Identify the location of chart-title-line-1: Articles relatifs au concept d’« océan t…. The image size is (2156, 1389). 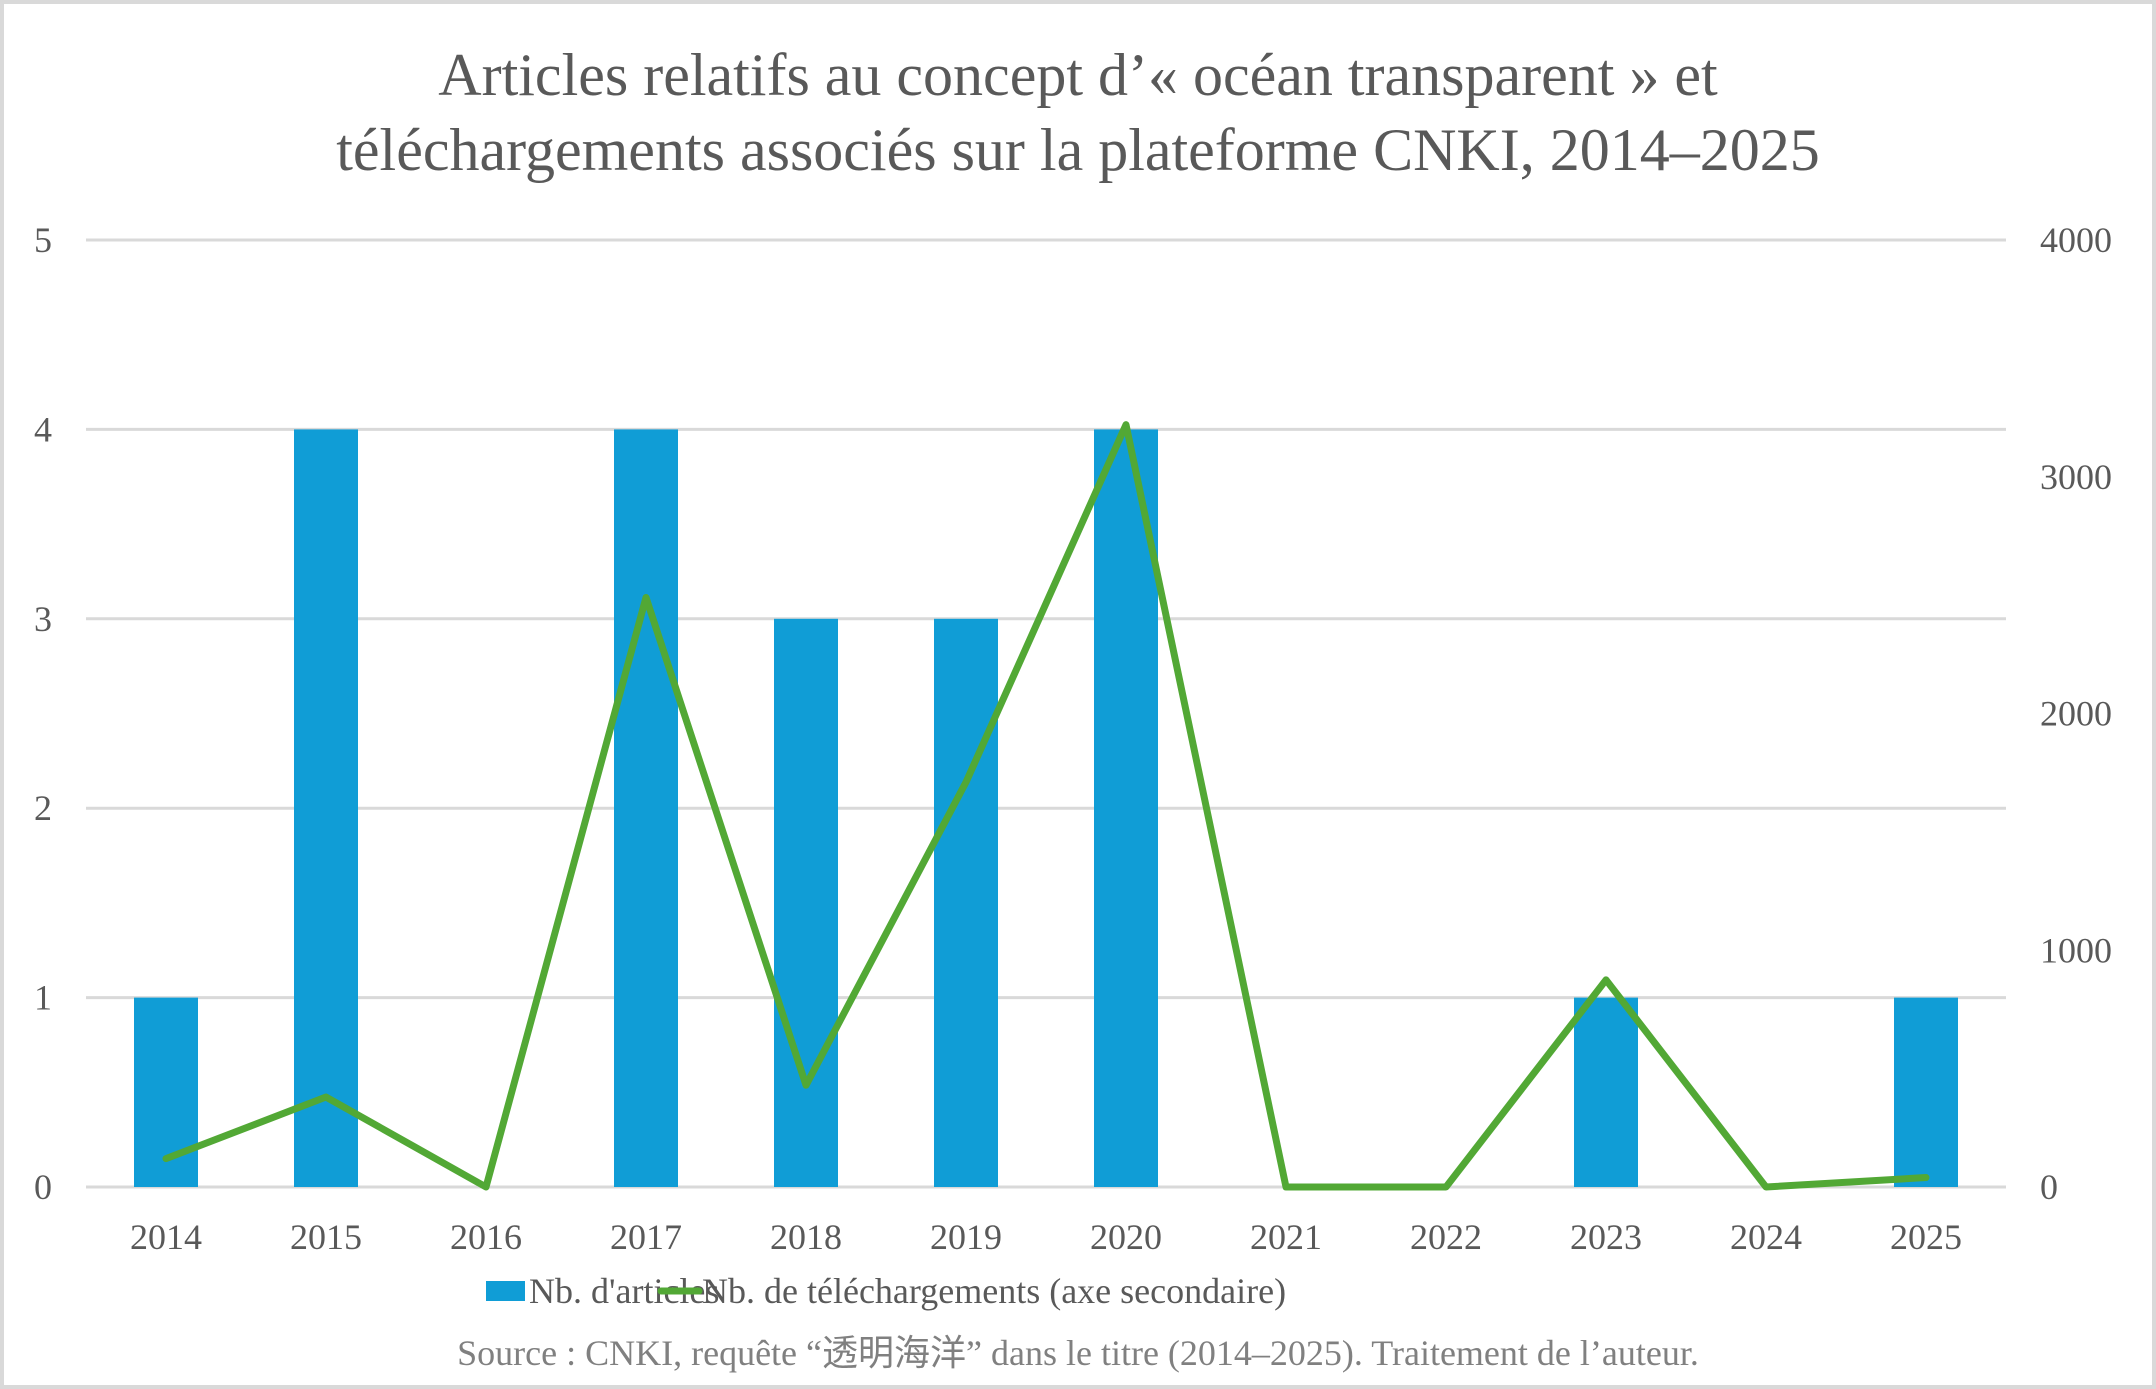
(1078, 75).